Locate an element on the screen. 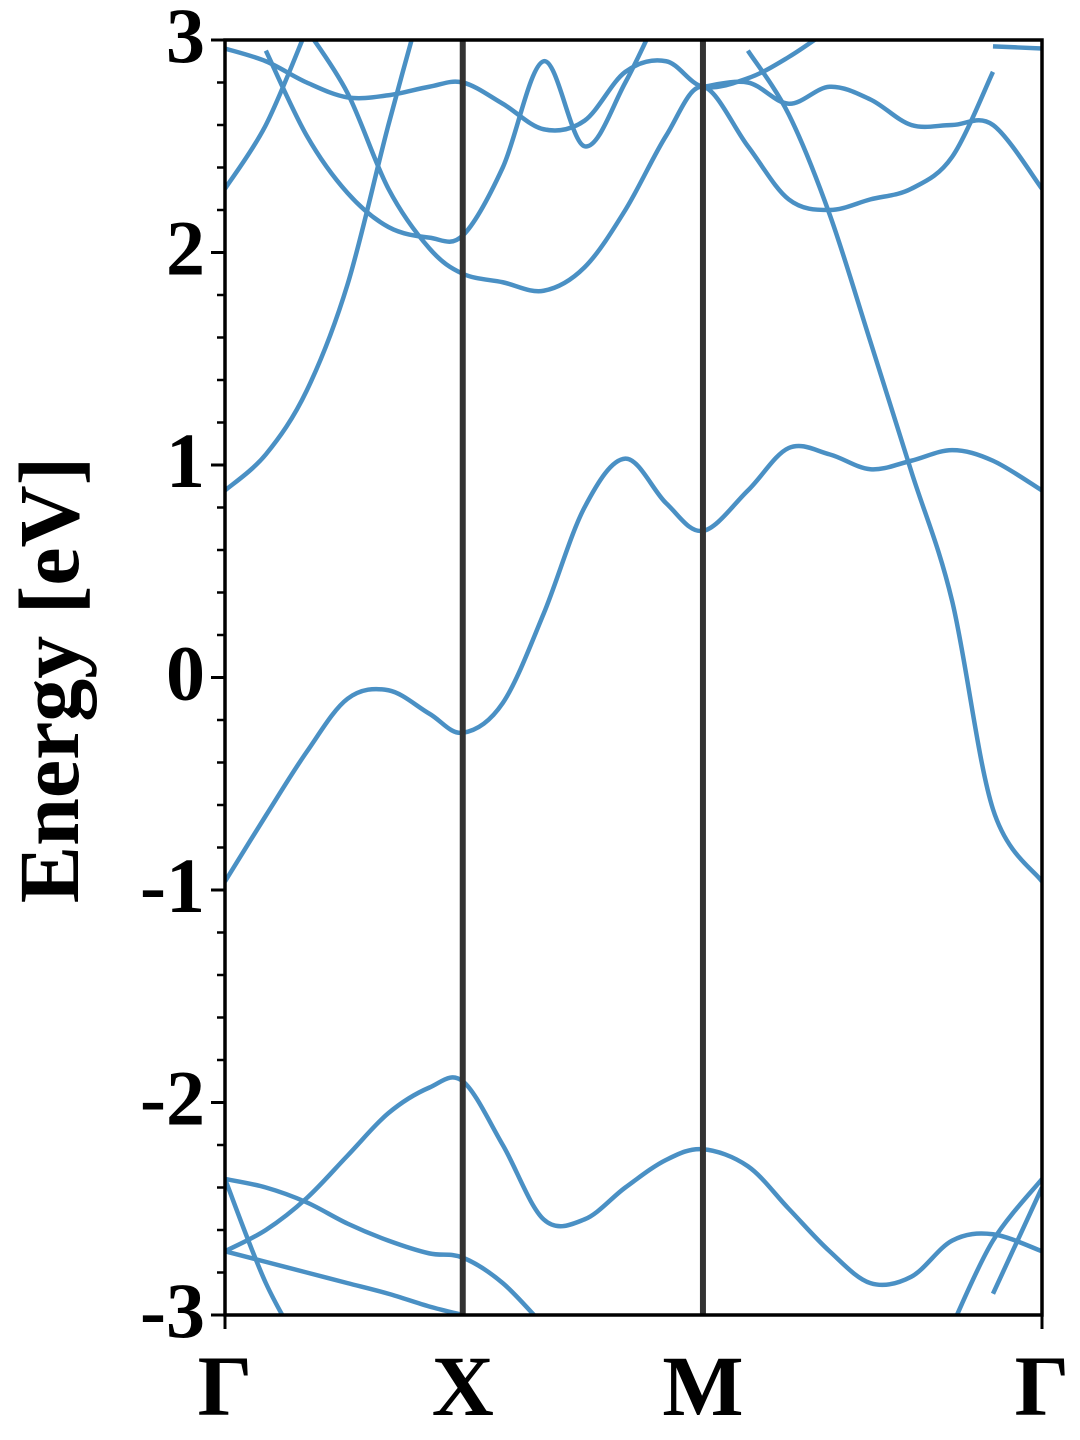 Image resolution: width=1080 pixels, height=1440 pixels. x-tick-label: X is located at coordinates (463, 1386).